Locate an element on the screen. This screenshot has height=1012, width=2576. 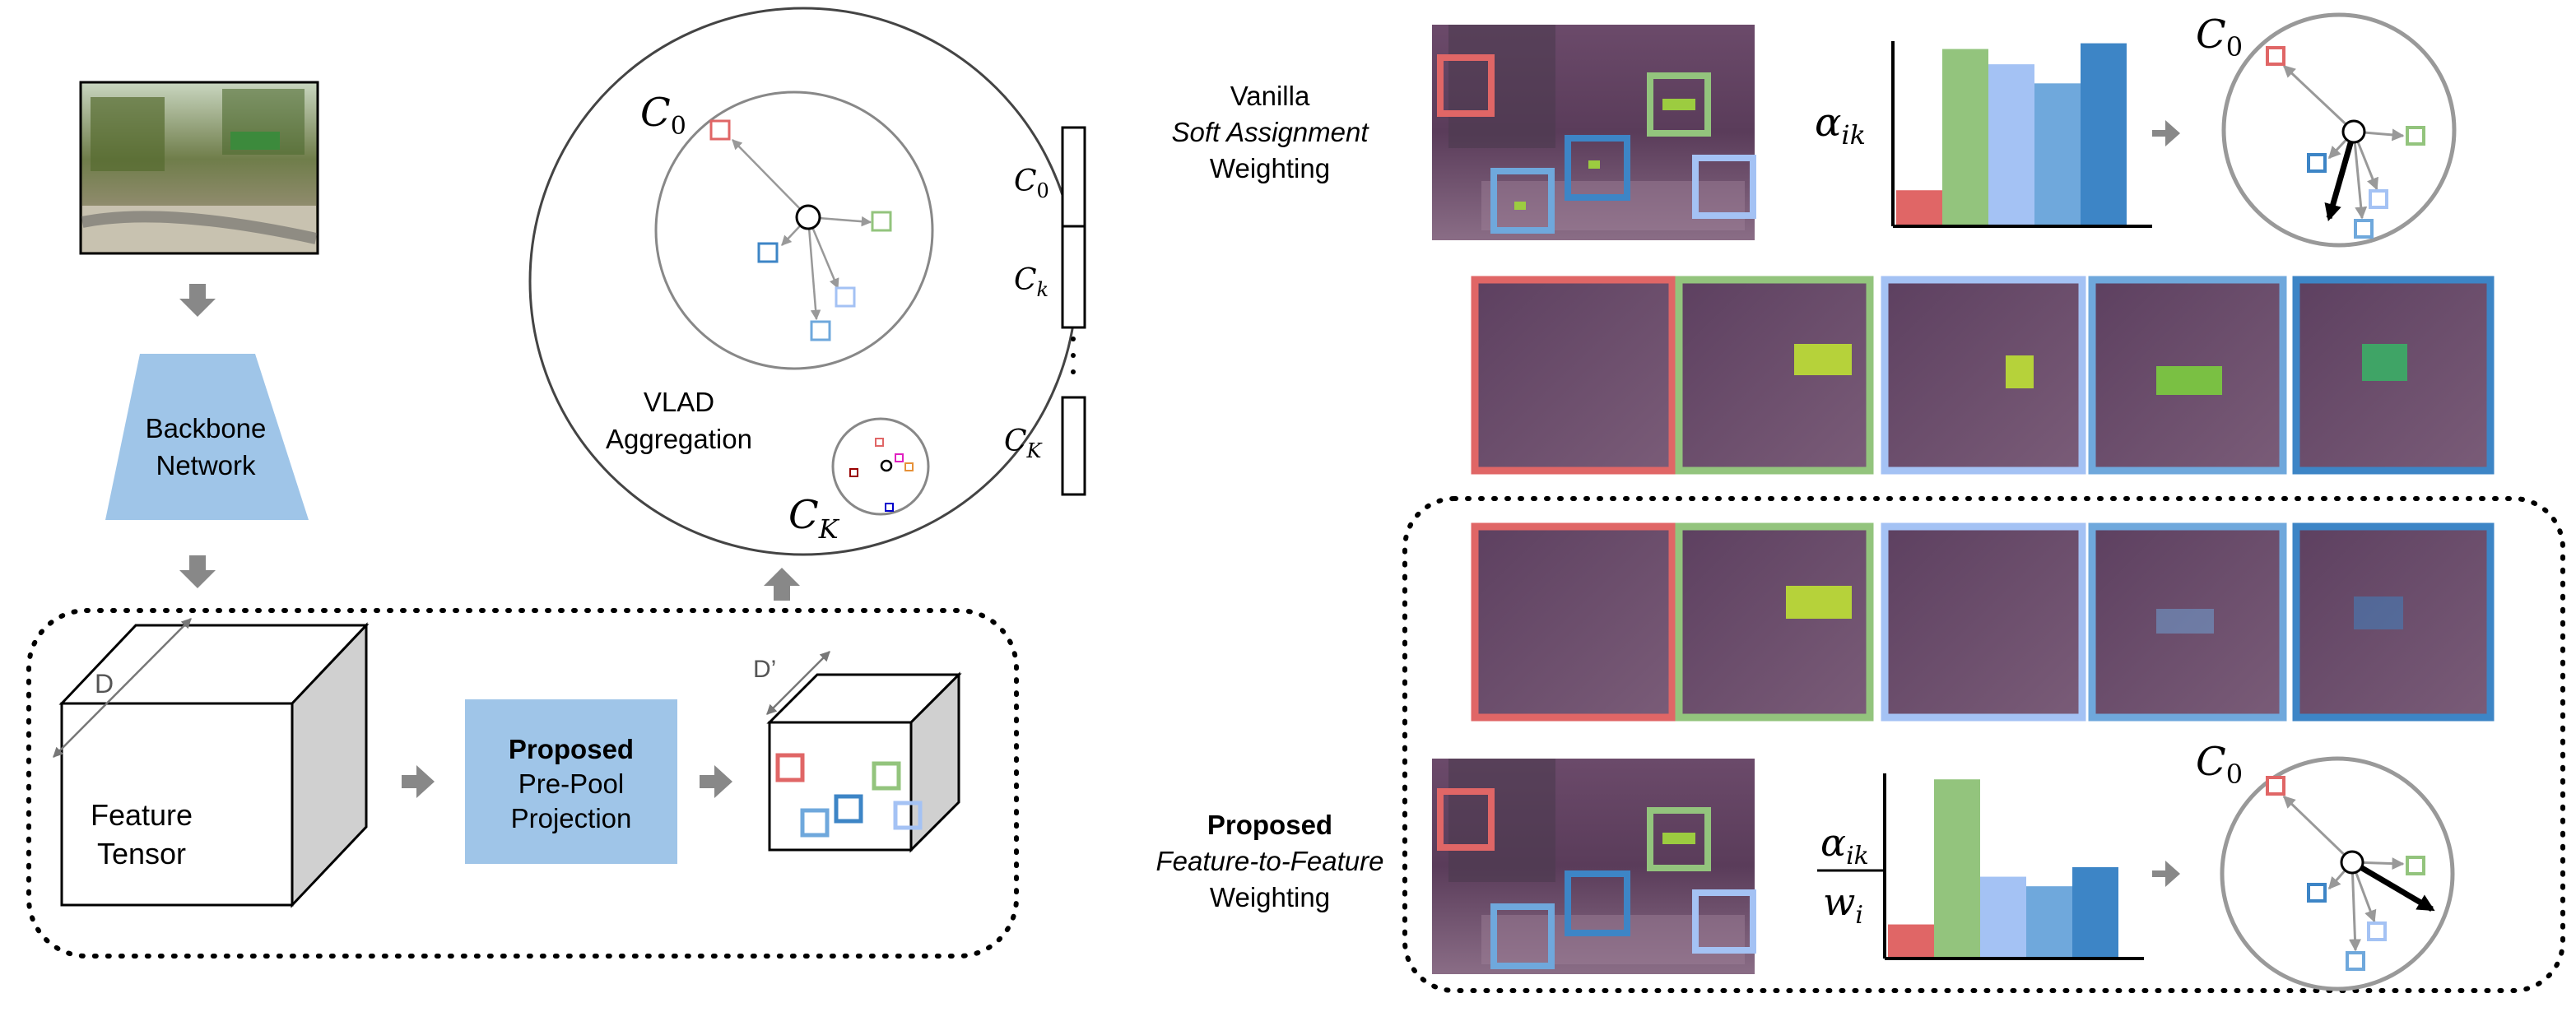
vanilla-label-line3: Weighting is located at coordinates (1270, 168).